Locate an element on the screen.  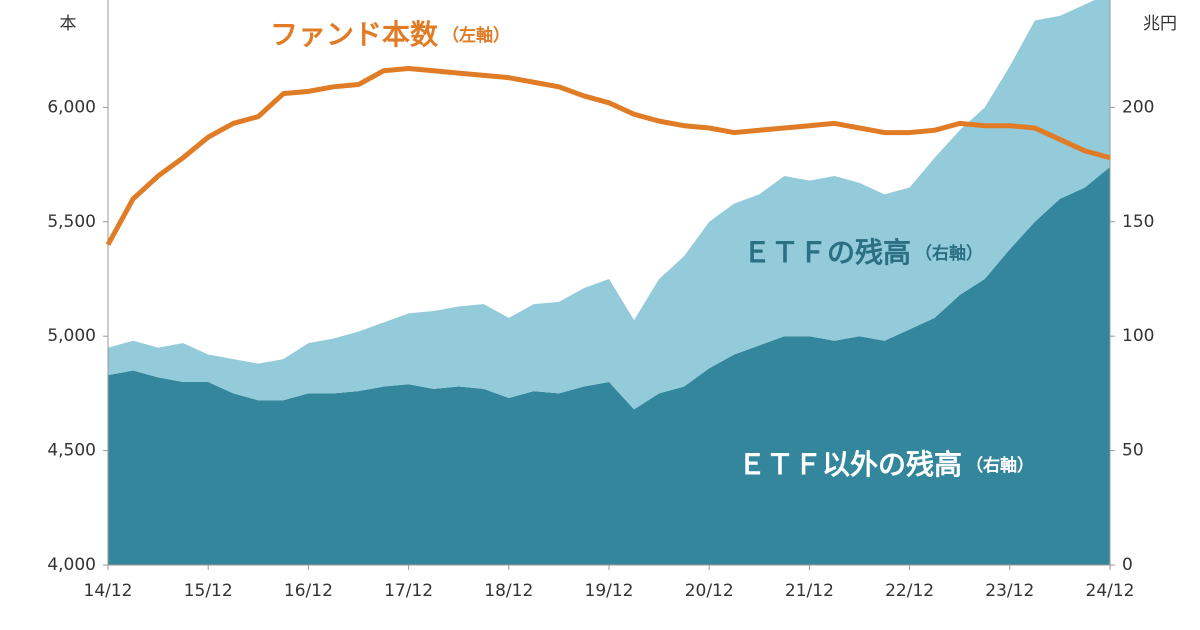
legend-name: ＥＴＦ以外の残高 is located at coordinates (850, 464).